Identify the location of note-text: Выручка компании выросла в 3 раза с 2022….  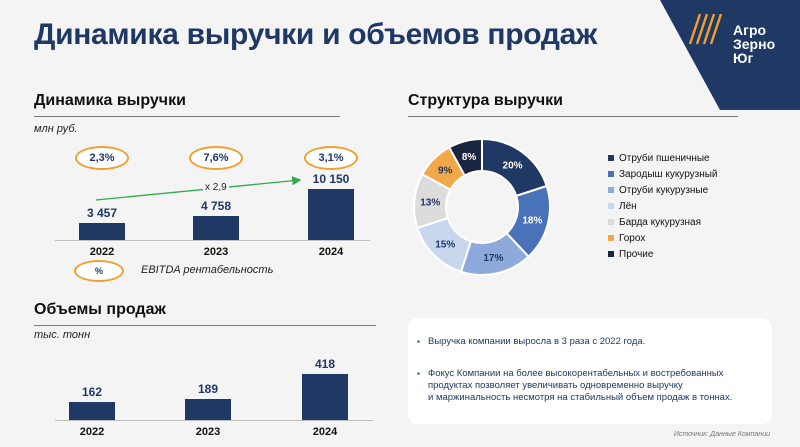
(537, 341).